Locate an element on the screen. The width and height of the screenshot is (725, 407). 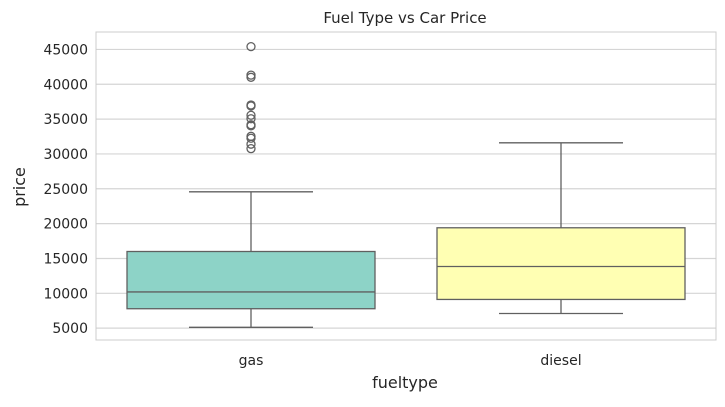
x-tick-label: diesel is located at coordinates (560, 361).